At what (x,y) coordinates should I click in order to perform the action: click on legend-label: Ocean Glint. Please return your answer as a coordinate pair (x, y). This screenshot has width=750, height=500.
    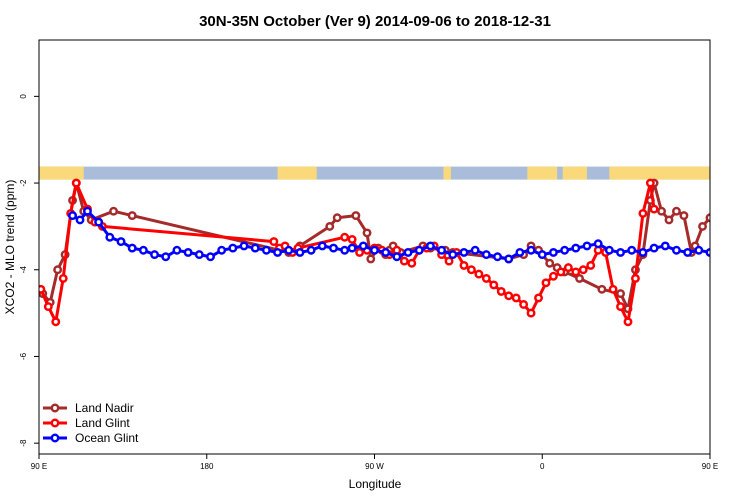
    Looking at the image, I should click on (107, 438).